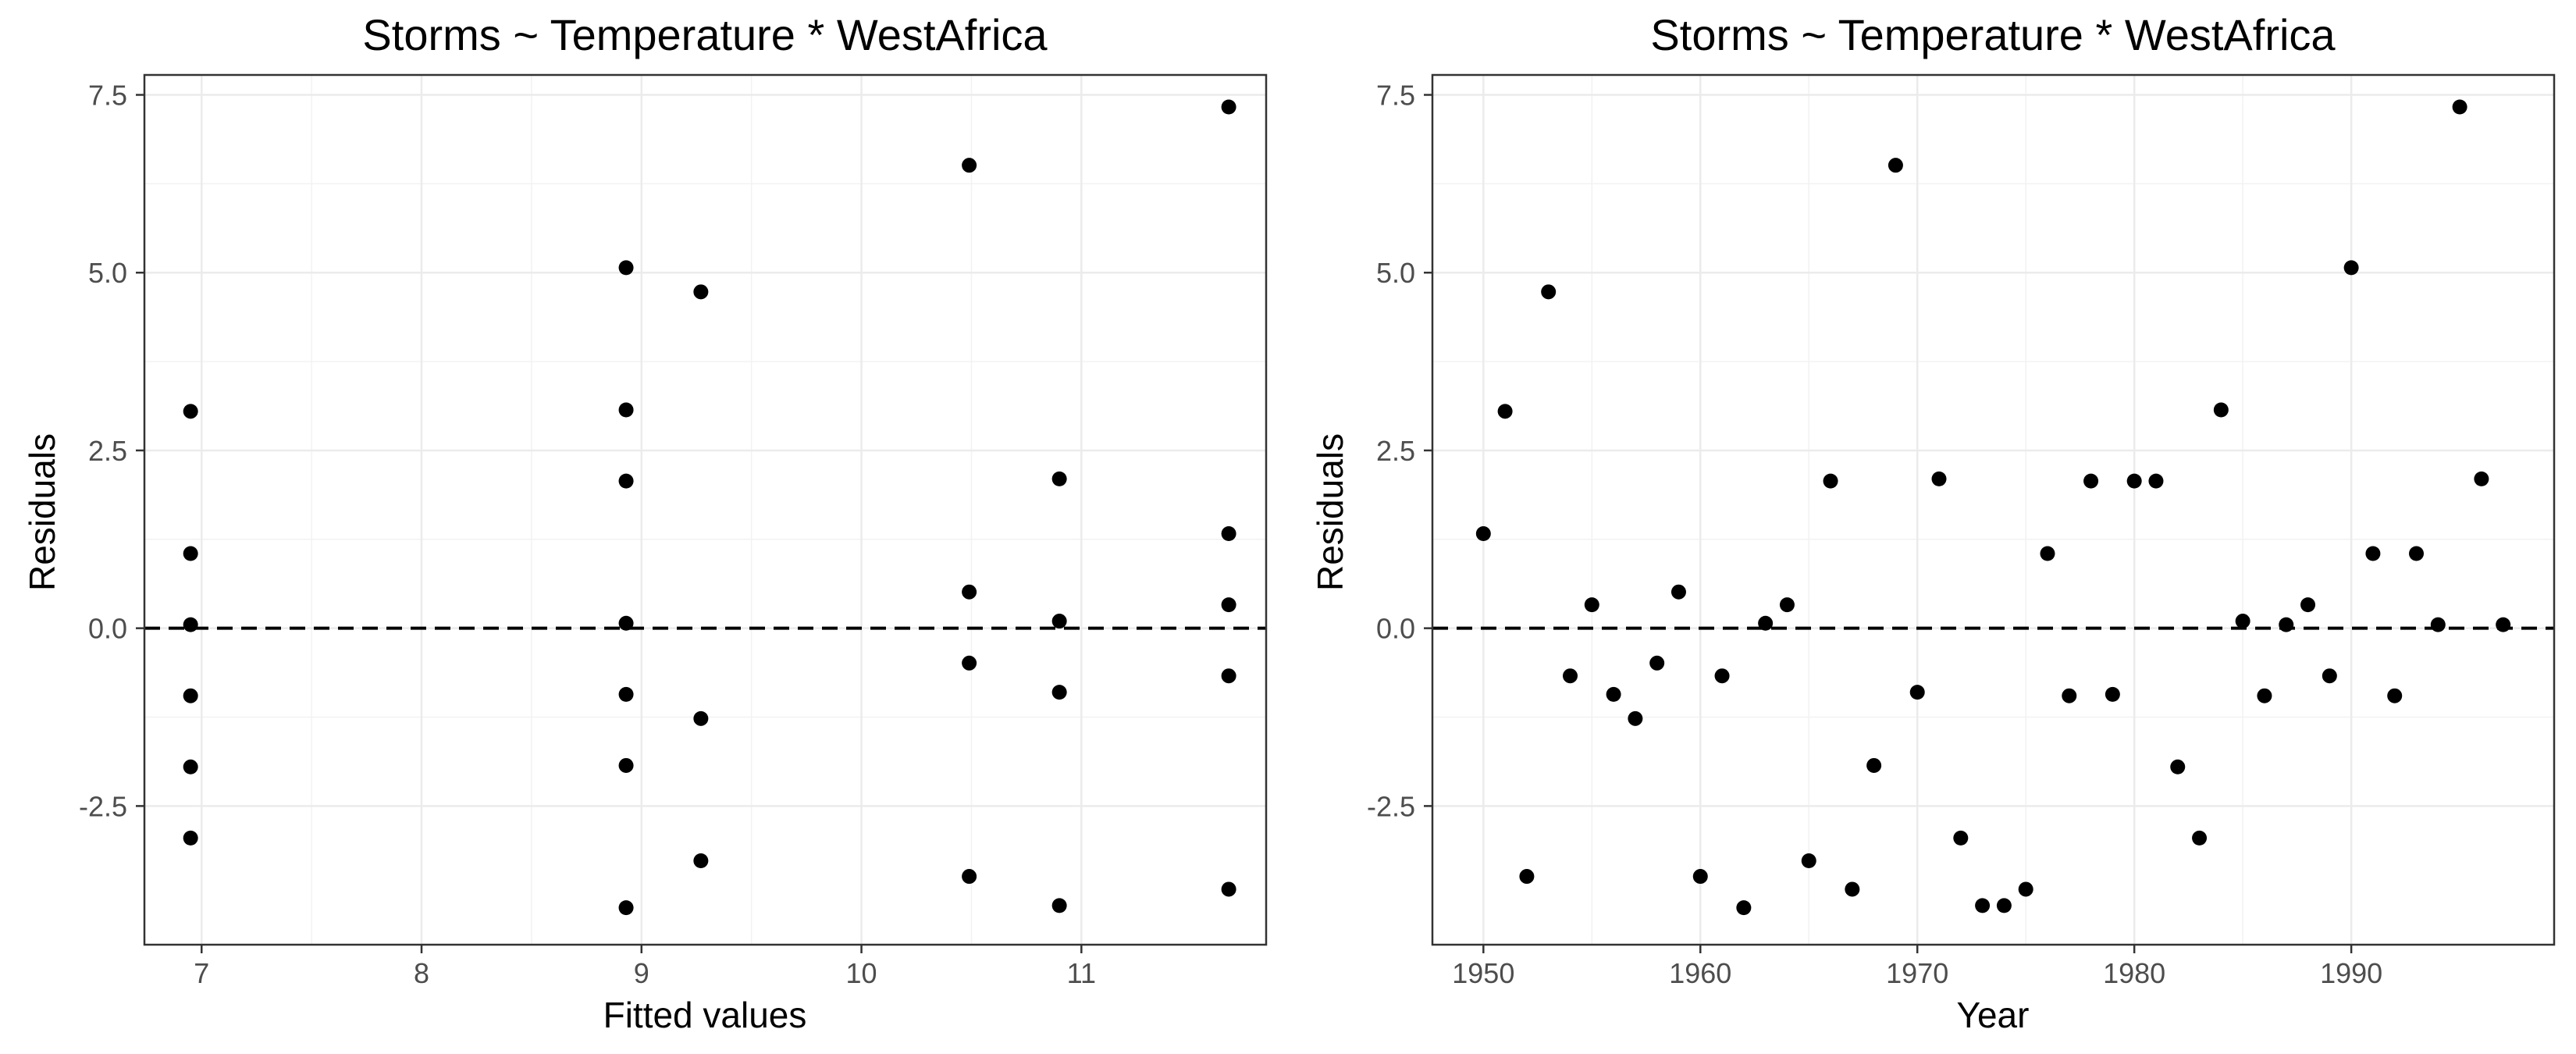  What do you see at coordinates (861, 973) in the screenshot?
I see `x-tick-label: 10` at bounding box center [861, 973].